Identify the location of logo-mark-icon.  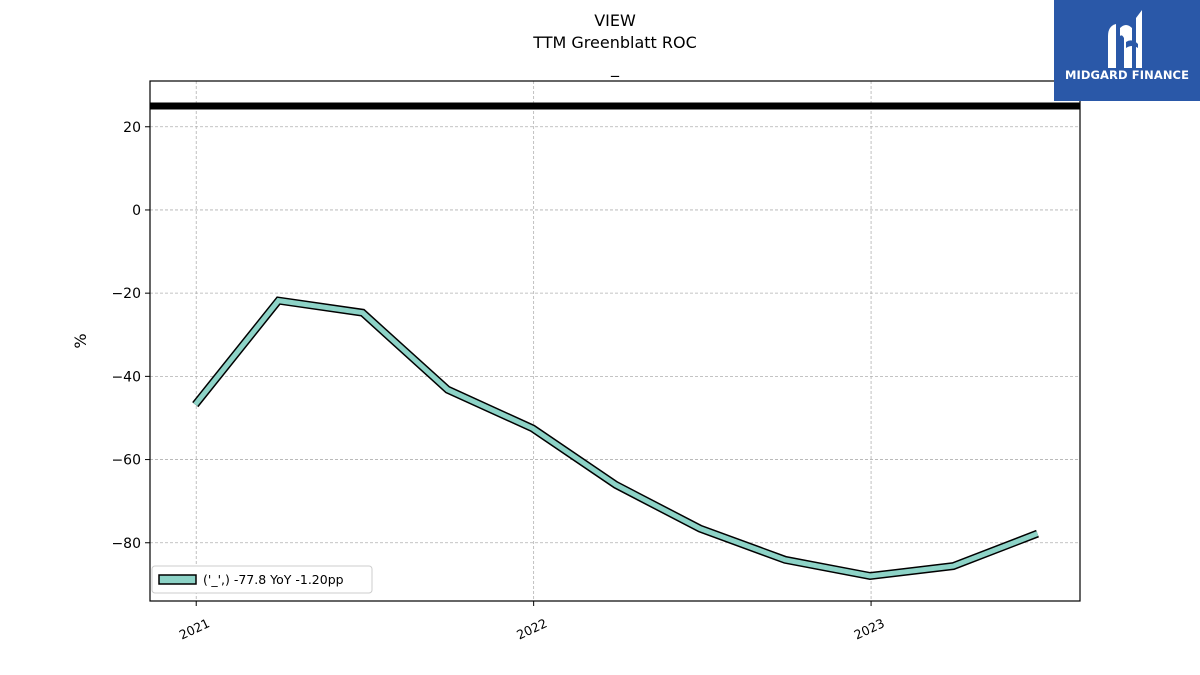
(1125, 39).